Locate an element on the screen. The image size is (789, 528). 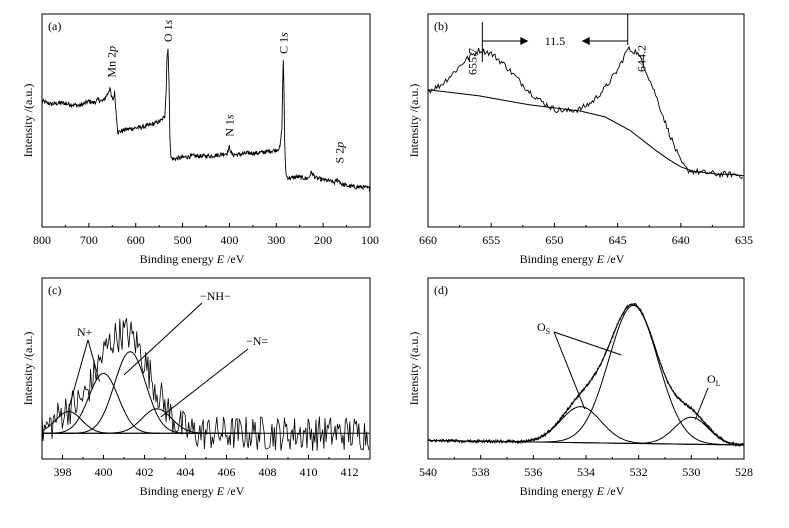
panel-label: (b) is located at coordinates (441, 26).